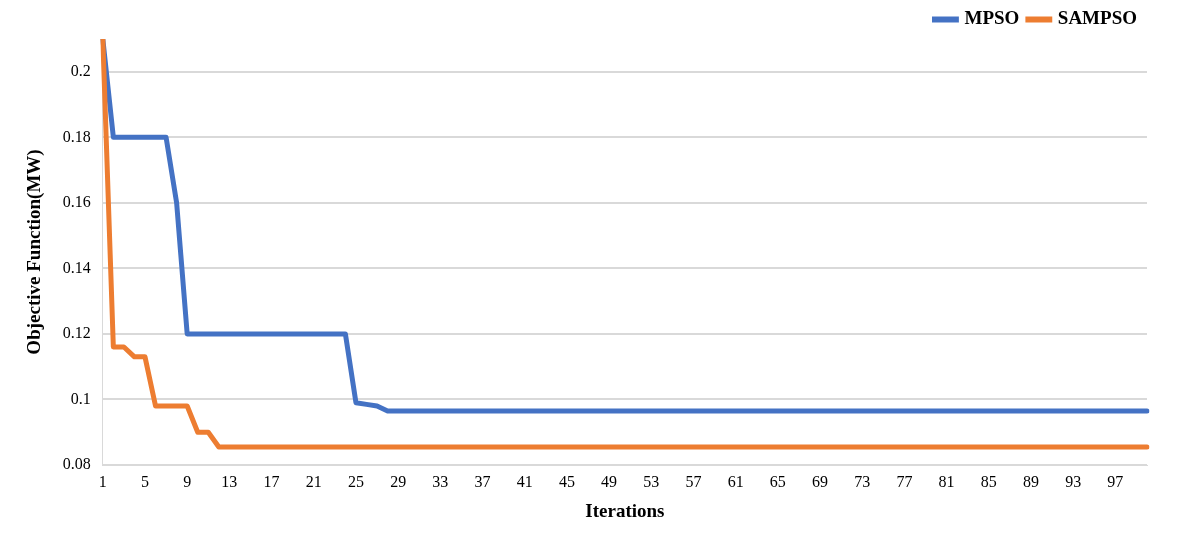  What do you see at coordinates (76, 136) in the screenshot?
I see `y-tick-label: 0.18` at bounding box center [76, 136].